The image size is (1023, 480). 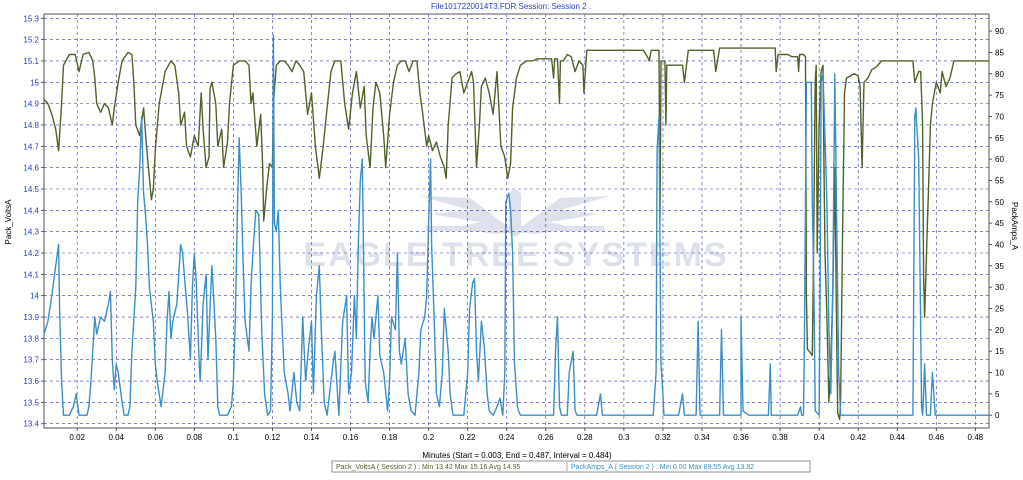 What do you see at coordinates (31, 18) in the screenshot?
I see `y-left-tick-label: 15.3` at bounding box center [31, 18].